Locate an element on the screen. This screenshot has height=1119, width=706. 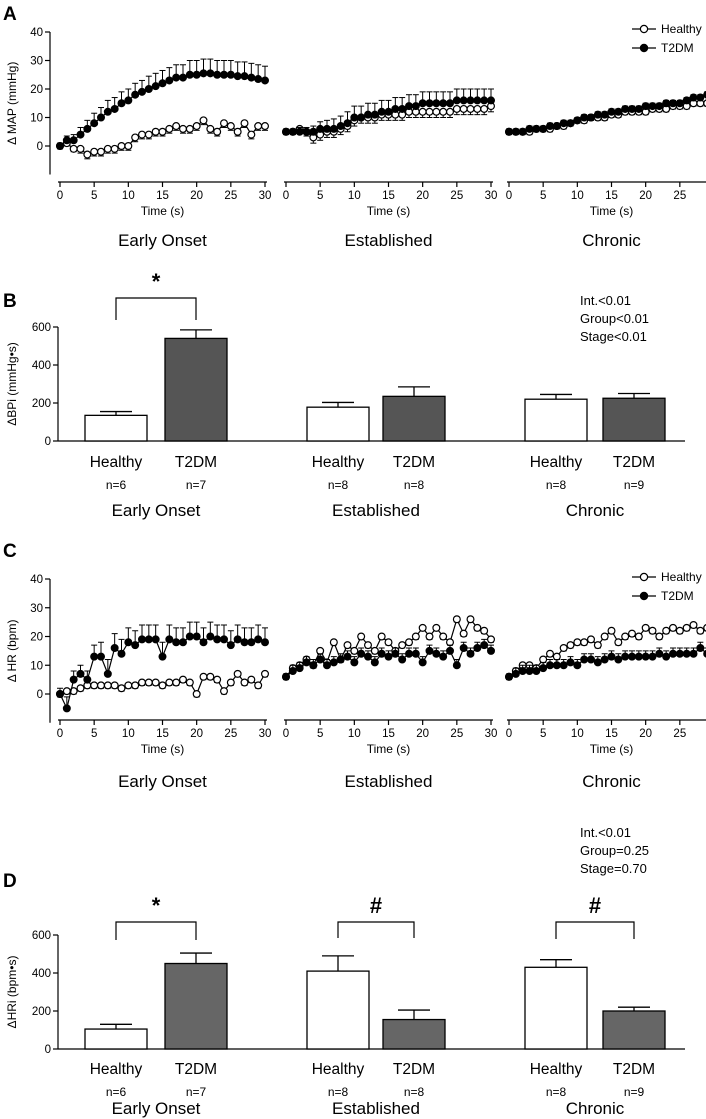
y-tick-label: 0 is located at coordinates (48, 1050).